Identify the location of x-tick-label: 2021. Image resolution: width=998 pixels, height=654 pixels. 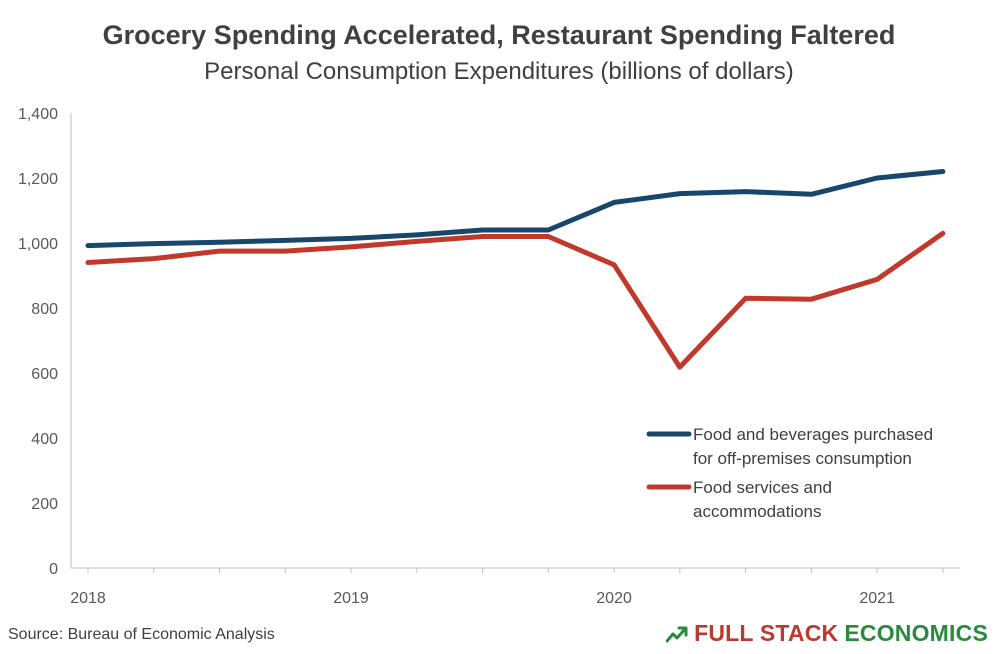
(877, 598).